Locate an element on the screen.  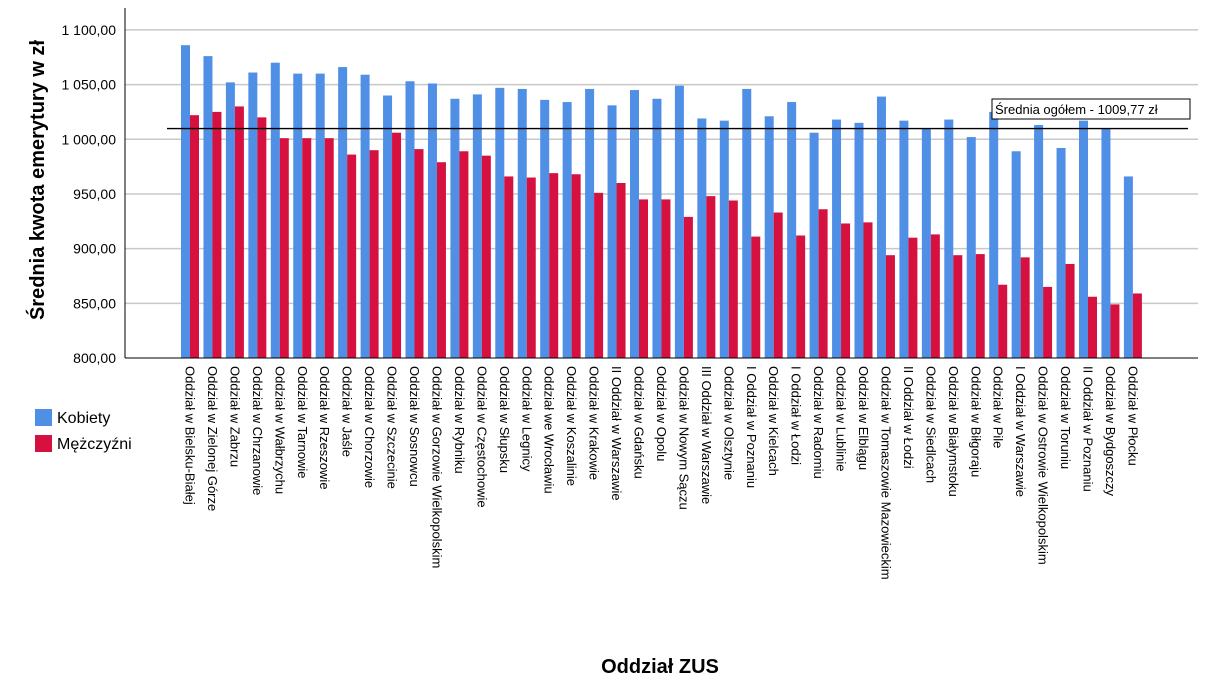
x-category-label: Oddział w Ostrowie Wielkopolskim is located at coordinates (1043, 465).